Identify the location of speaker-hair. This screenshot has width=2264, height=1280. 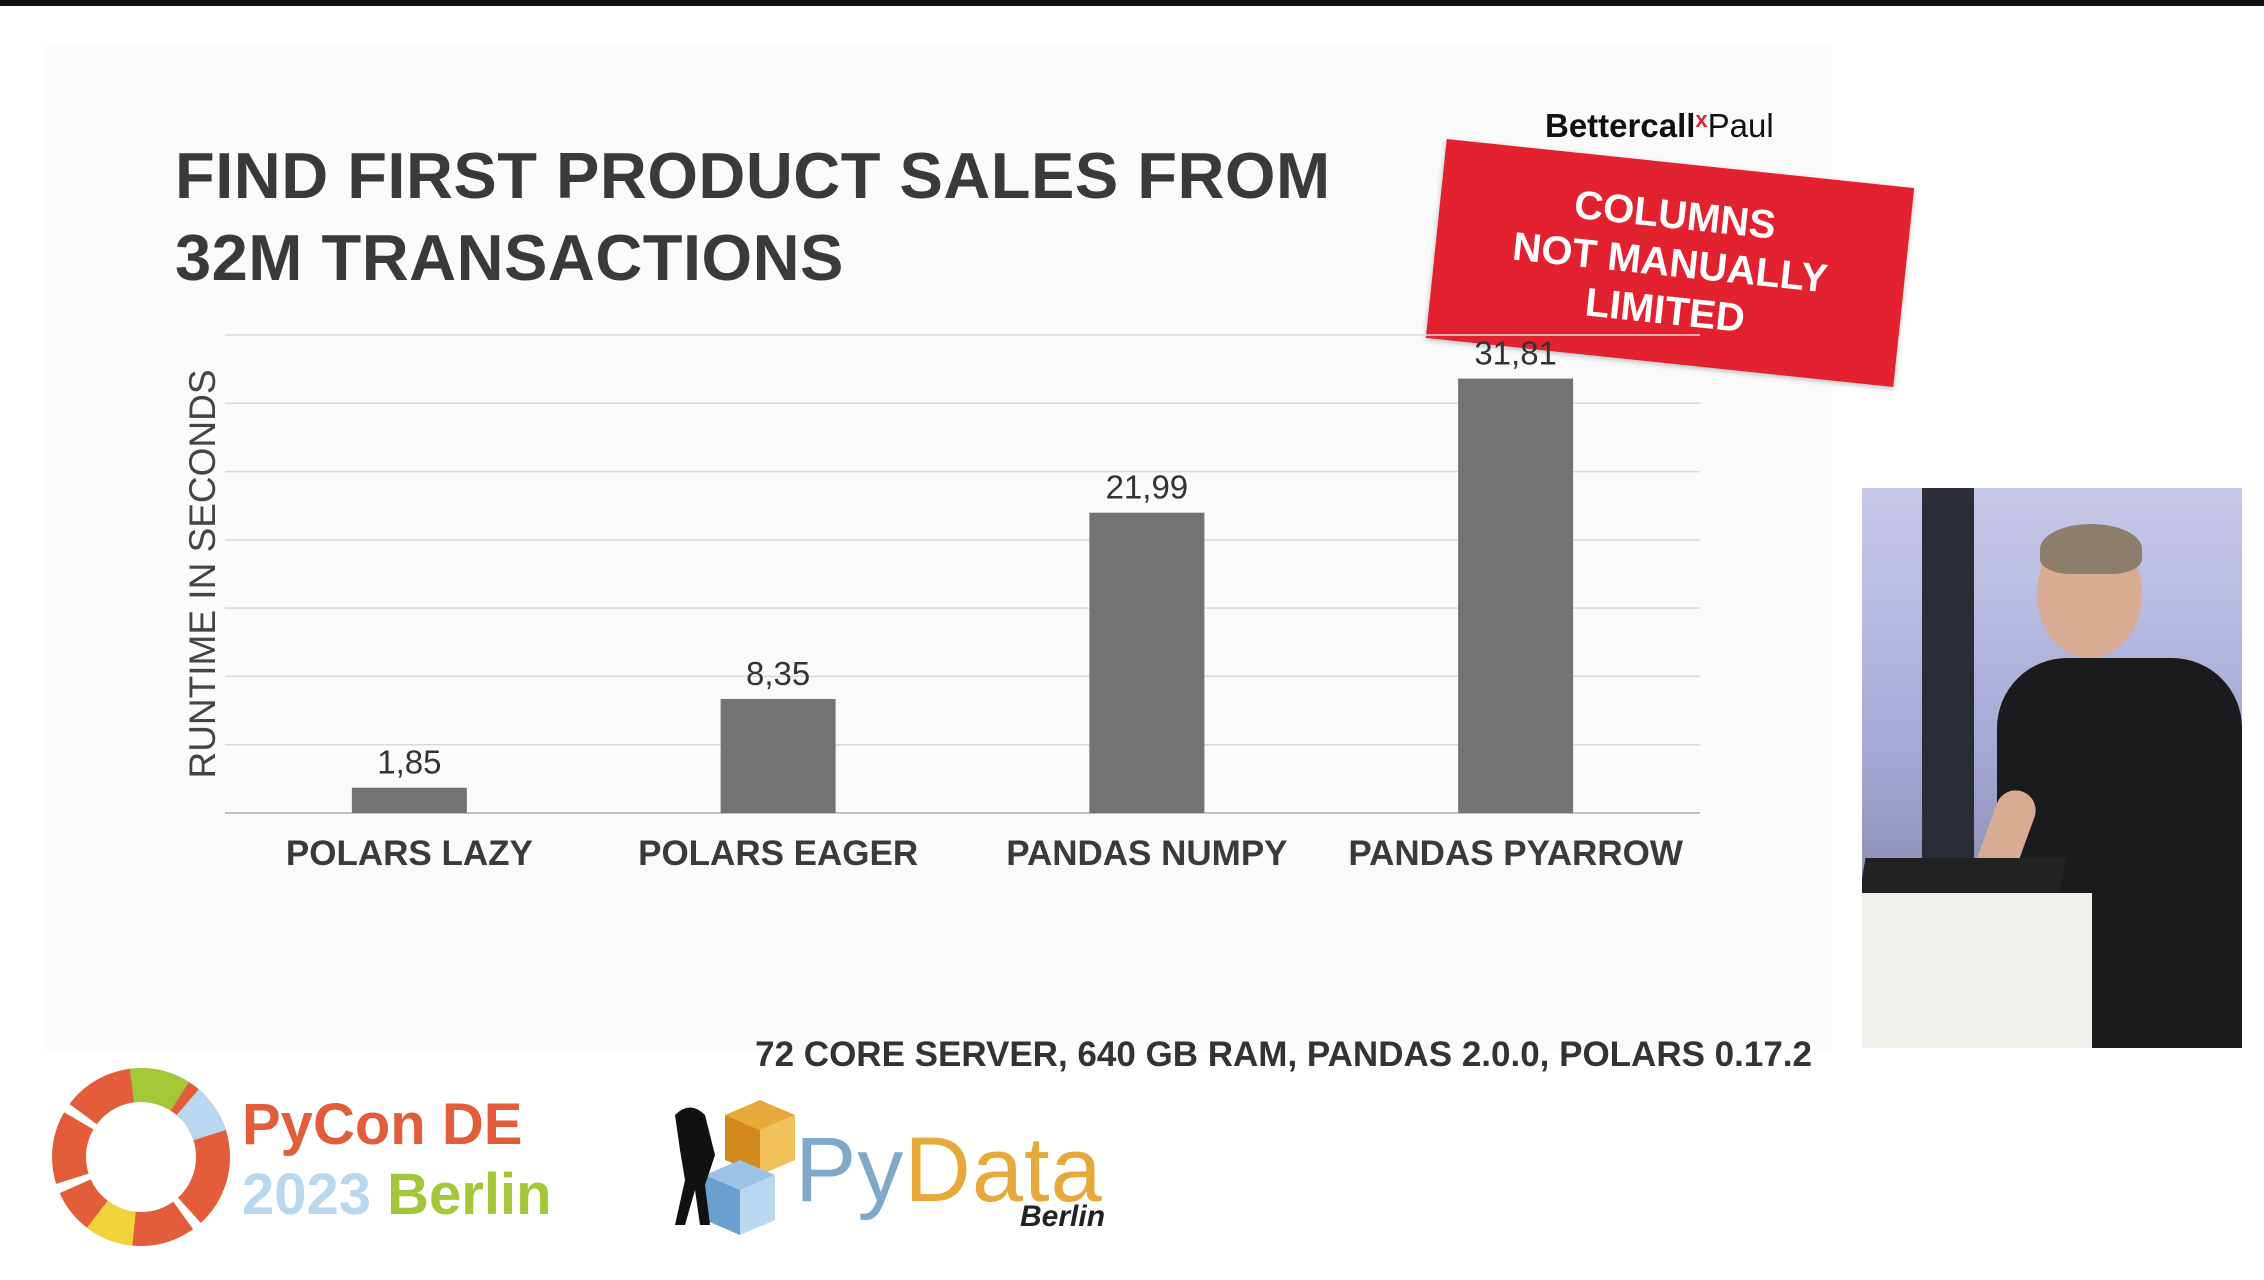
(2091, 549).